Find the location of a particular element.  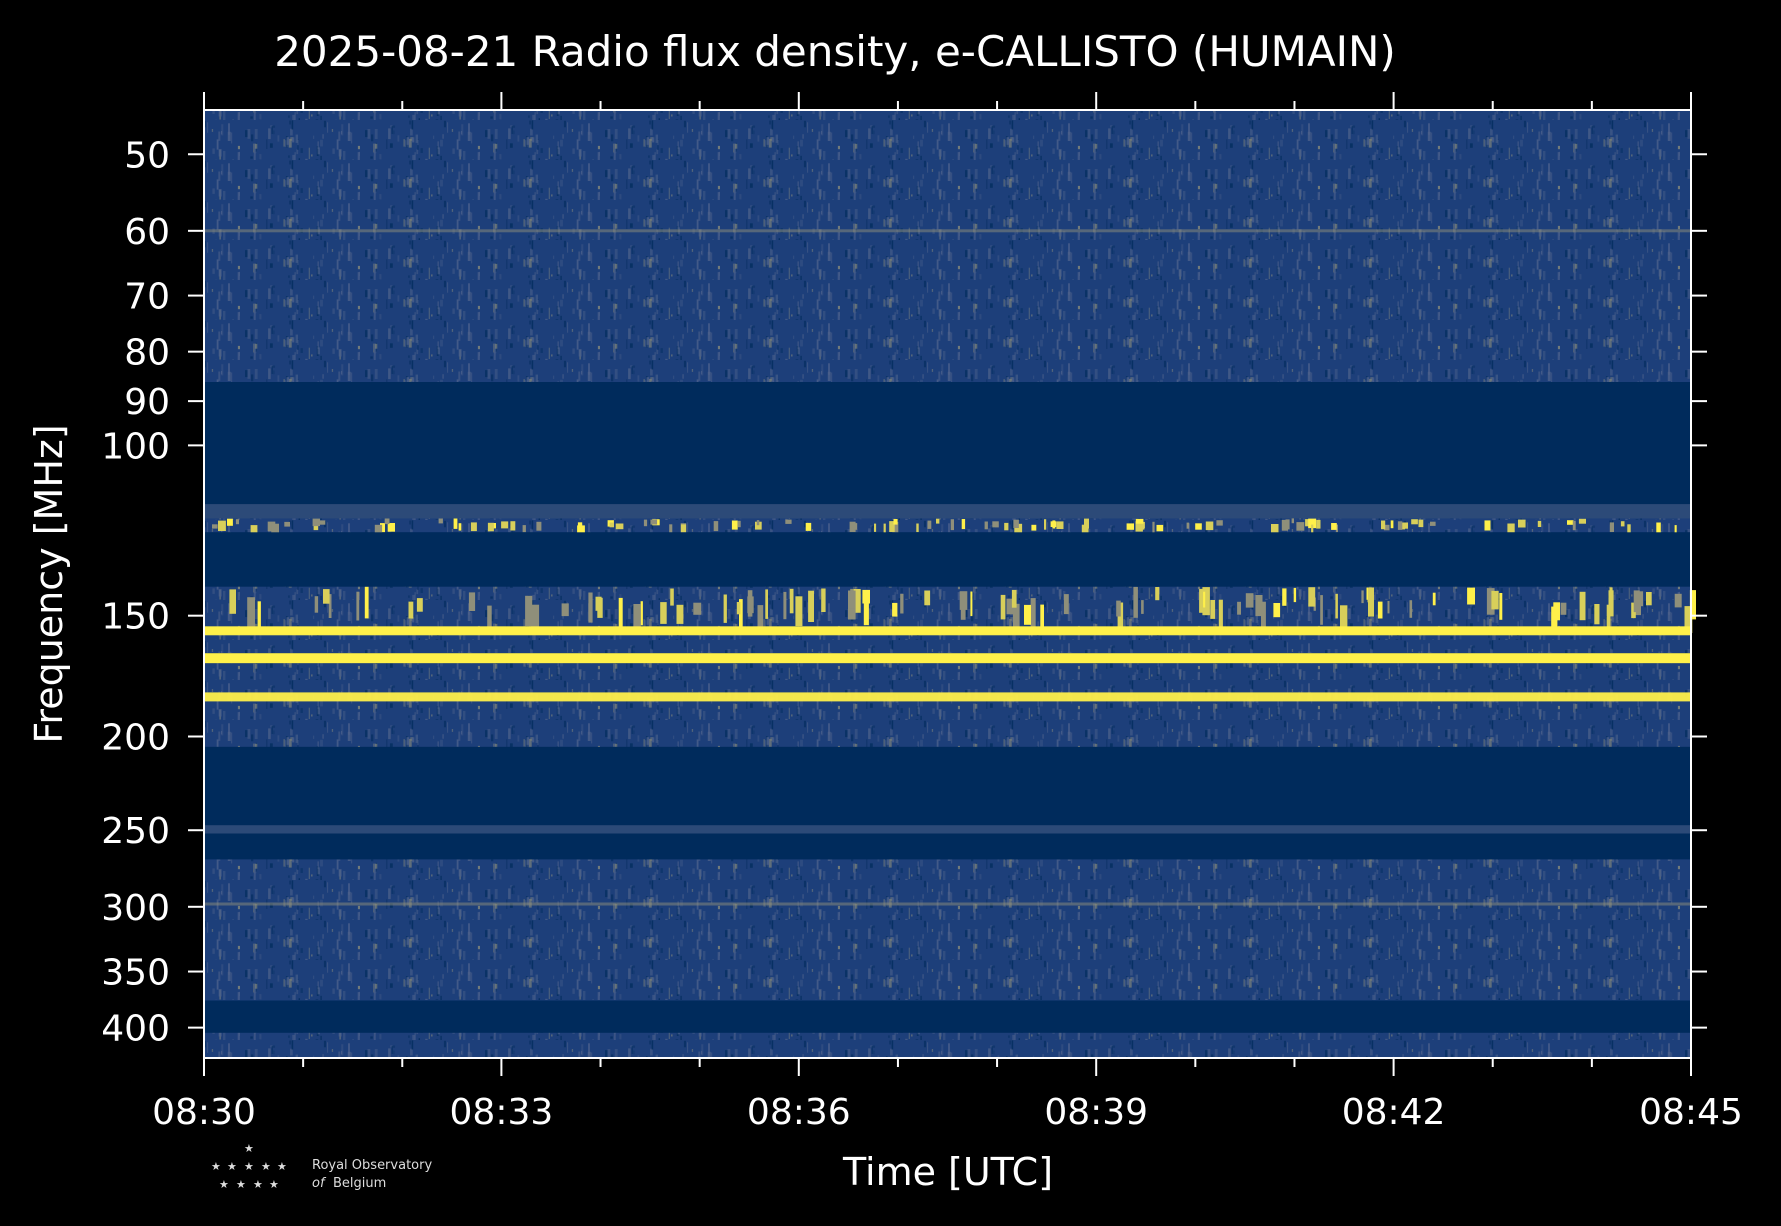

y-tick-label: 150 is located at coordinates (135, 617).